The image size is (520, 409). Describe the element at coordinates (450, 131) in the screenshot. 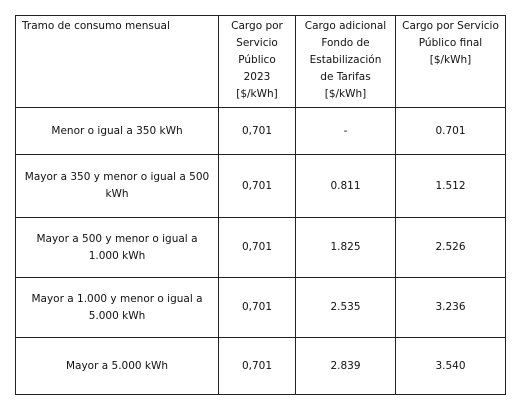

I see `table-cell: 0.701` at that location.